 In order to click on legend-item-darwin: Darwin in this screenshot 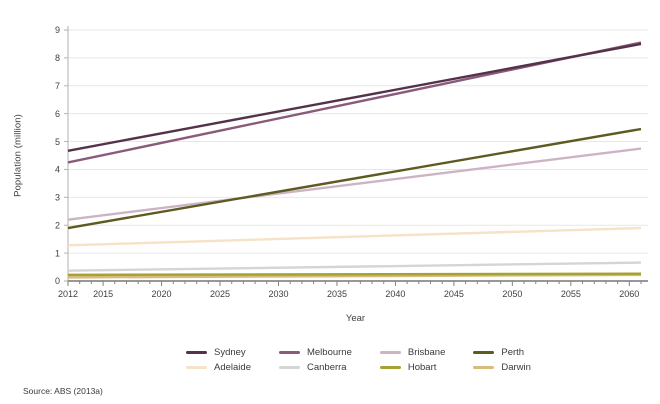, I will do `click(504, 367)`.